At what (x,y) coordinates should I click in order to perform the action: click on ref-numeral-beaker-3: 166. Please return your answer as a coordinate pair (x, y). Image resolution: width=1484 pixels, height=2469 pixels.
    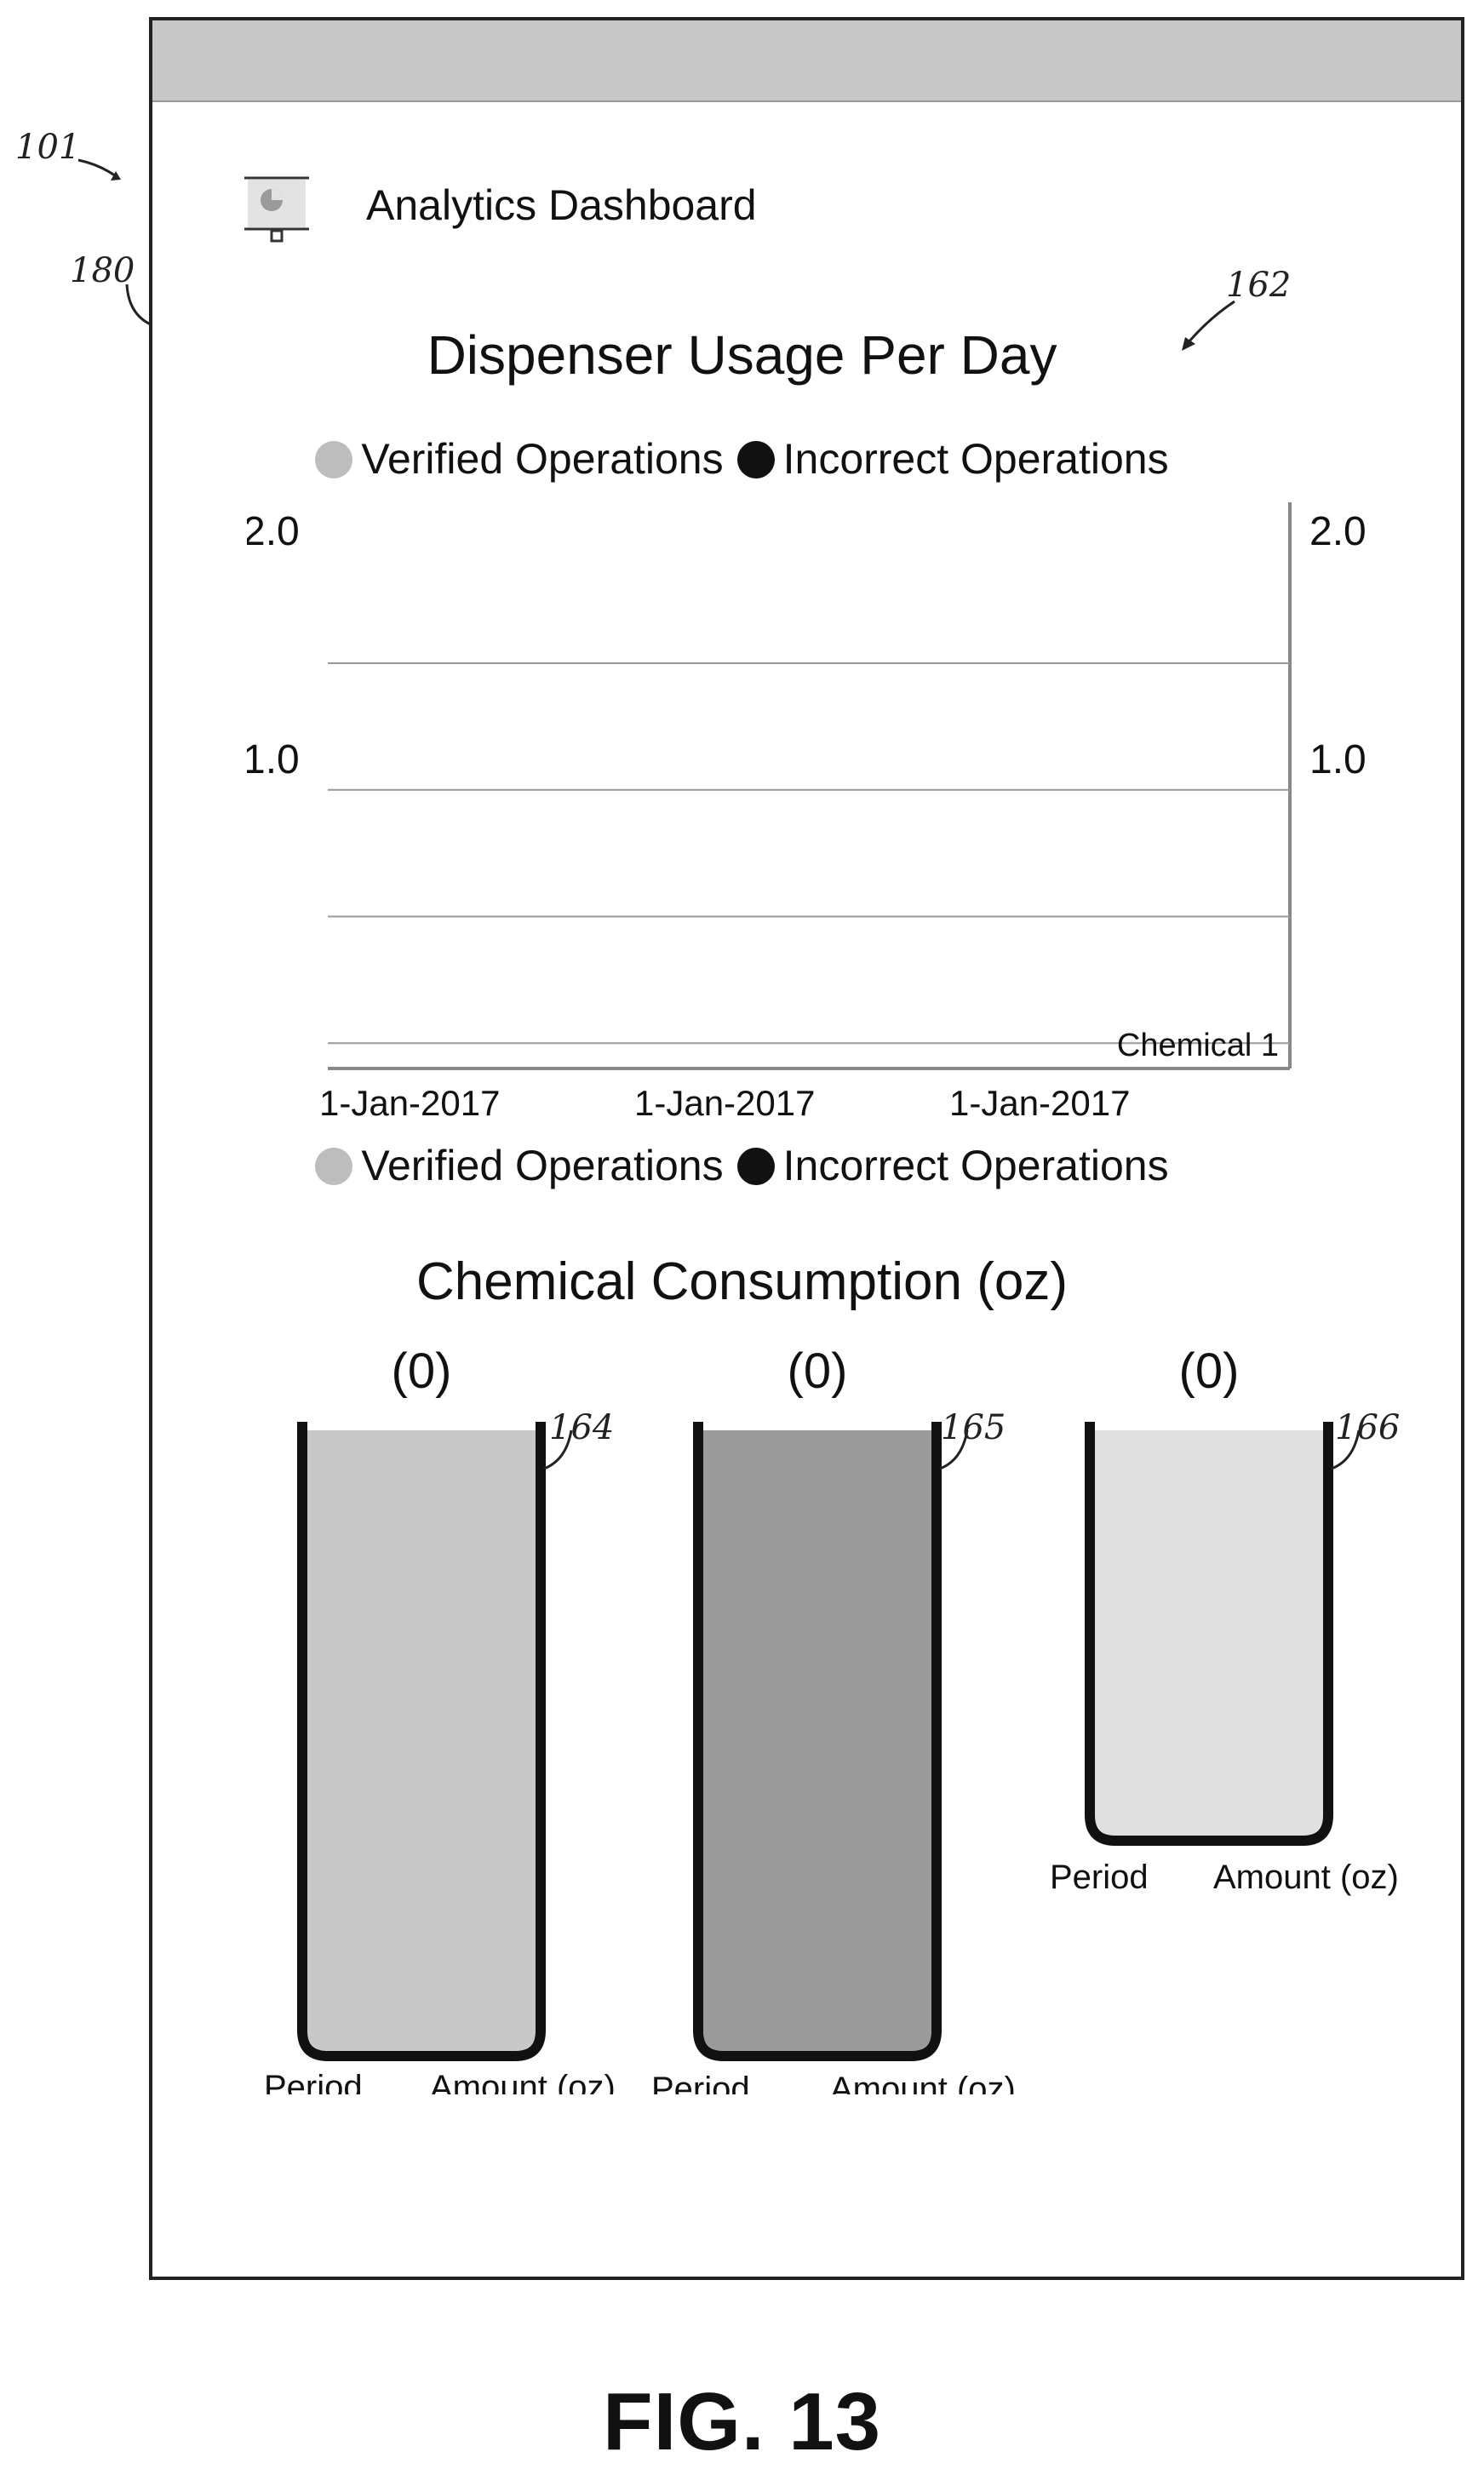
    Looking at the image, I should click on (1367, 1427).